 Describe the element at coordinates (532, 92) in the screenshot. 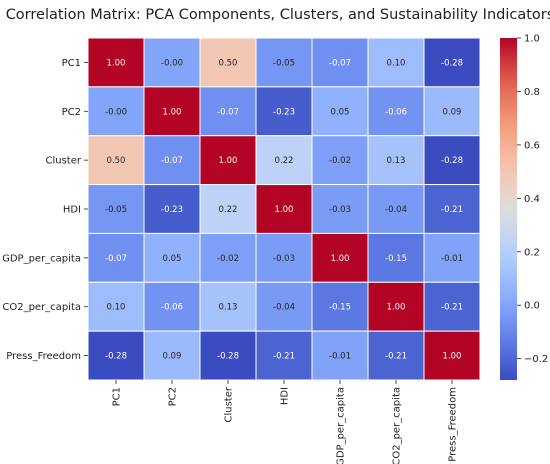

I see `colorbar-tick-label: 0.8` at that location.